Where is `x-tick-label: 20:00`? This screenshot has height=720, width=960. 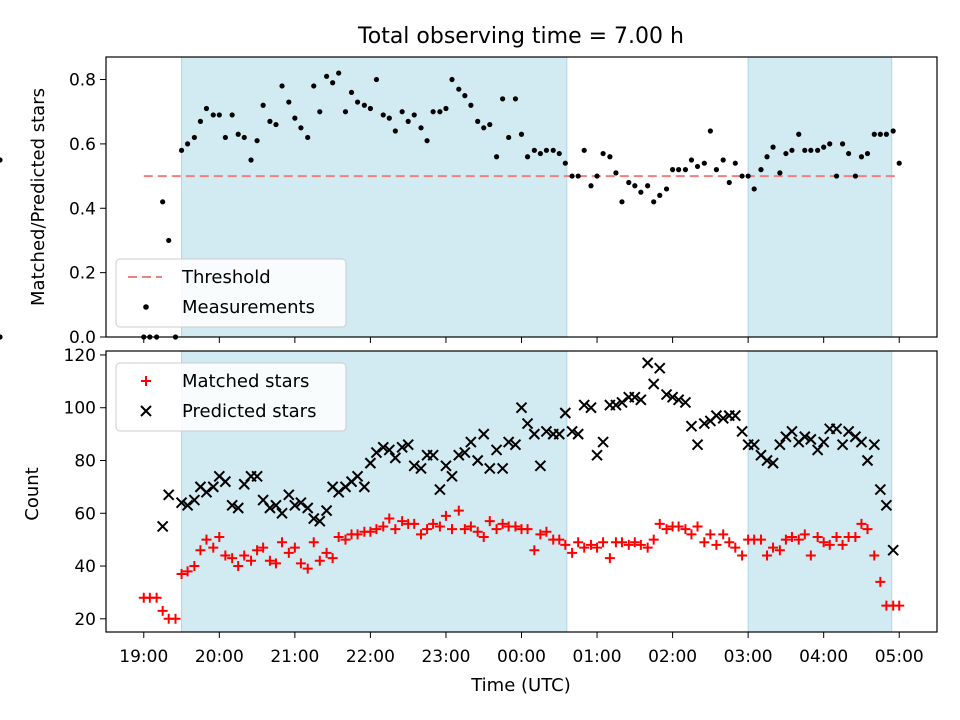 x-tick-label: 20:00 is located at coordinates (219, 657).